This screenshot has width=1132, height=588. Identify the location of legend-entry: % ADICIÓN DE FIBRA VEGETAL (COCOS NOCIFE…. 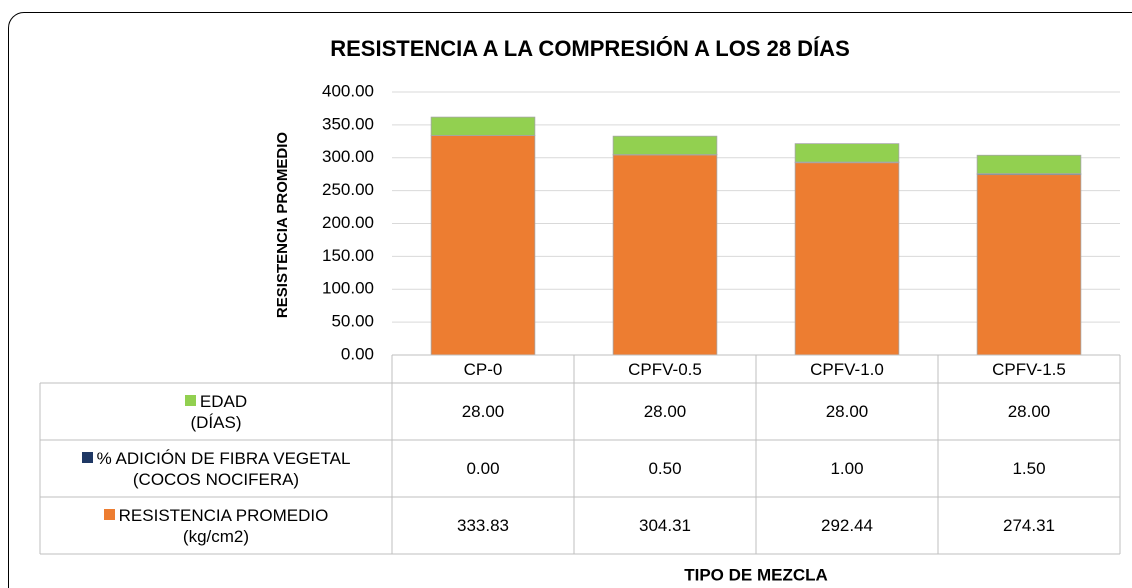
(216, 468).